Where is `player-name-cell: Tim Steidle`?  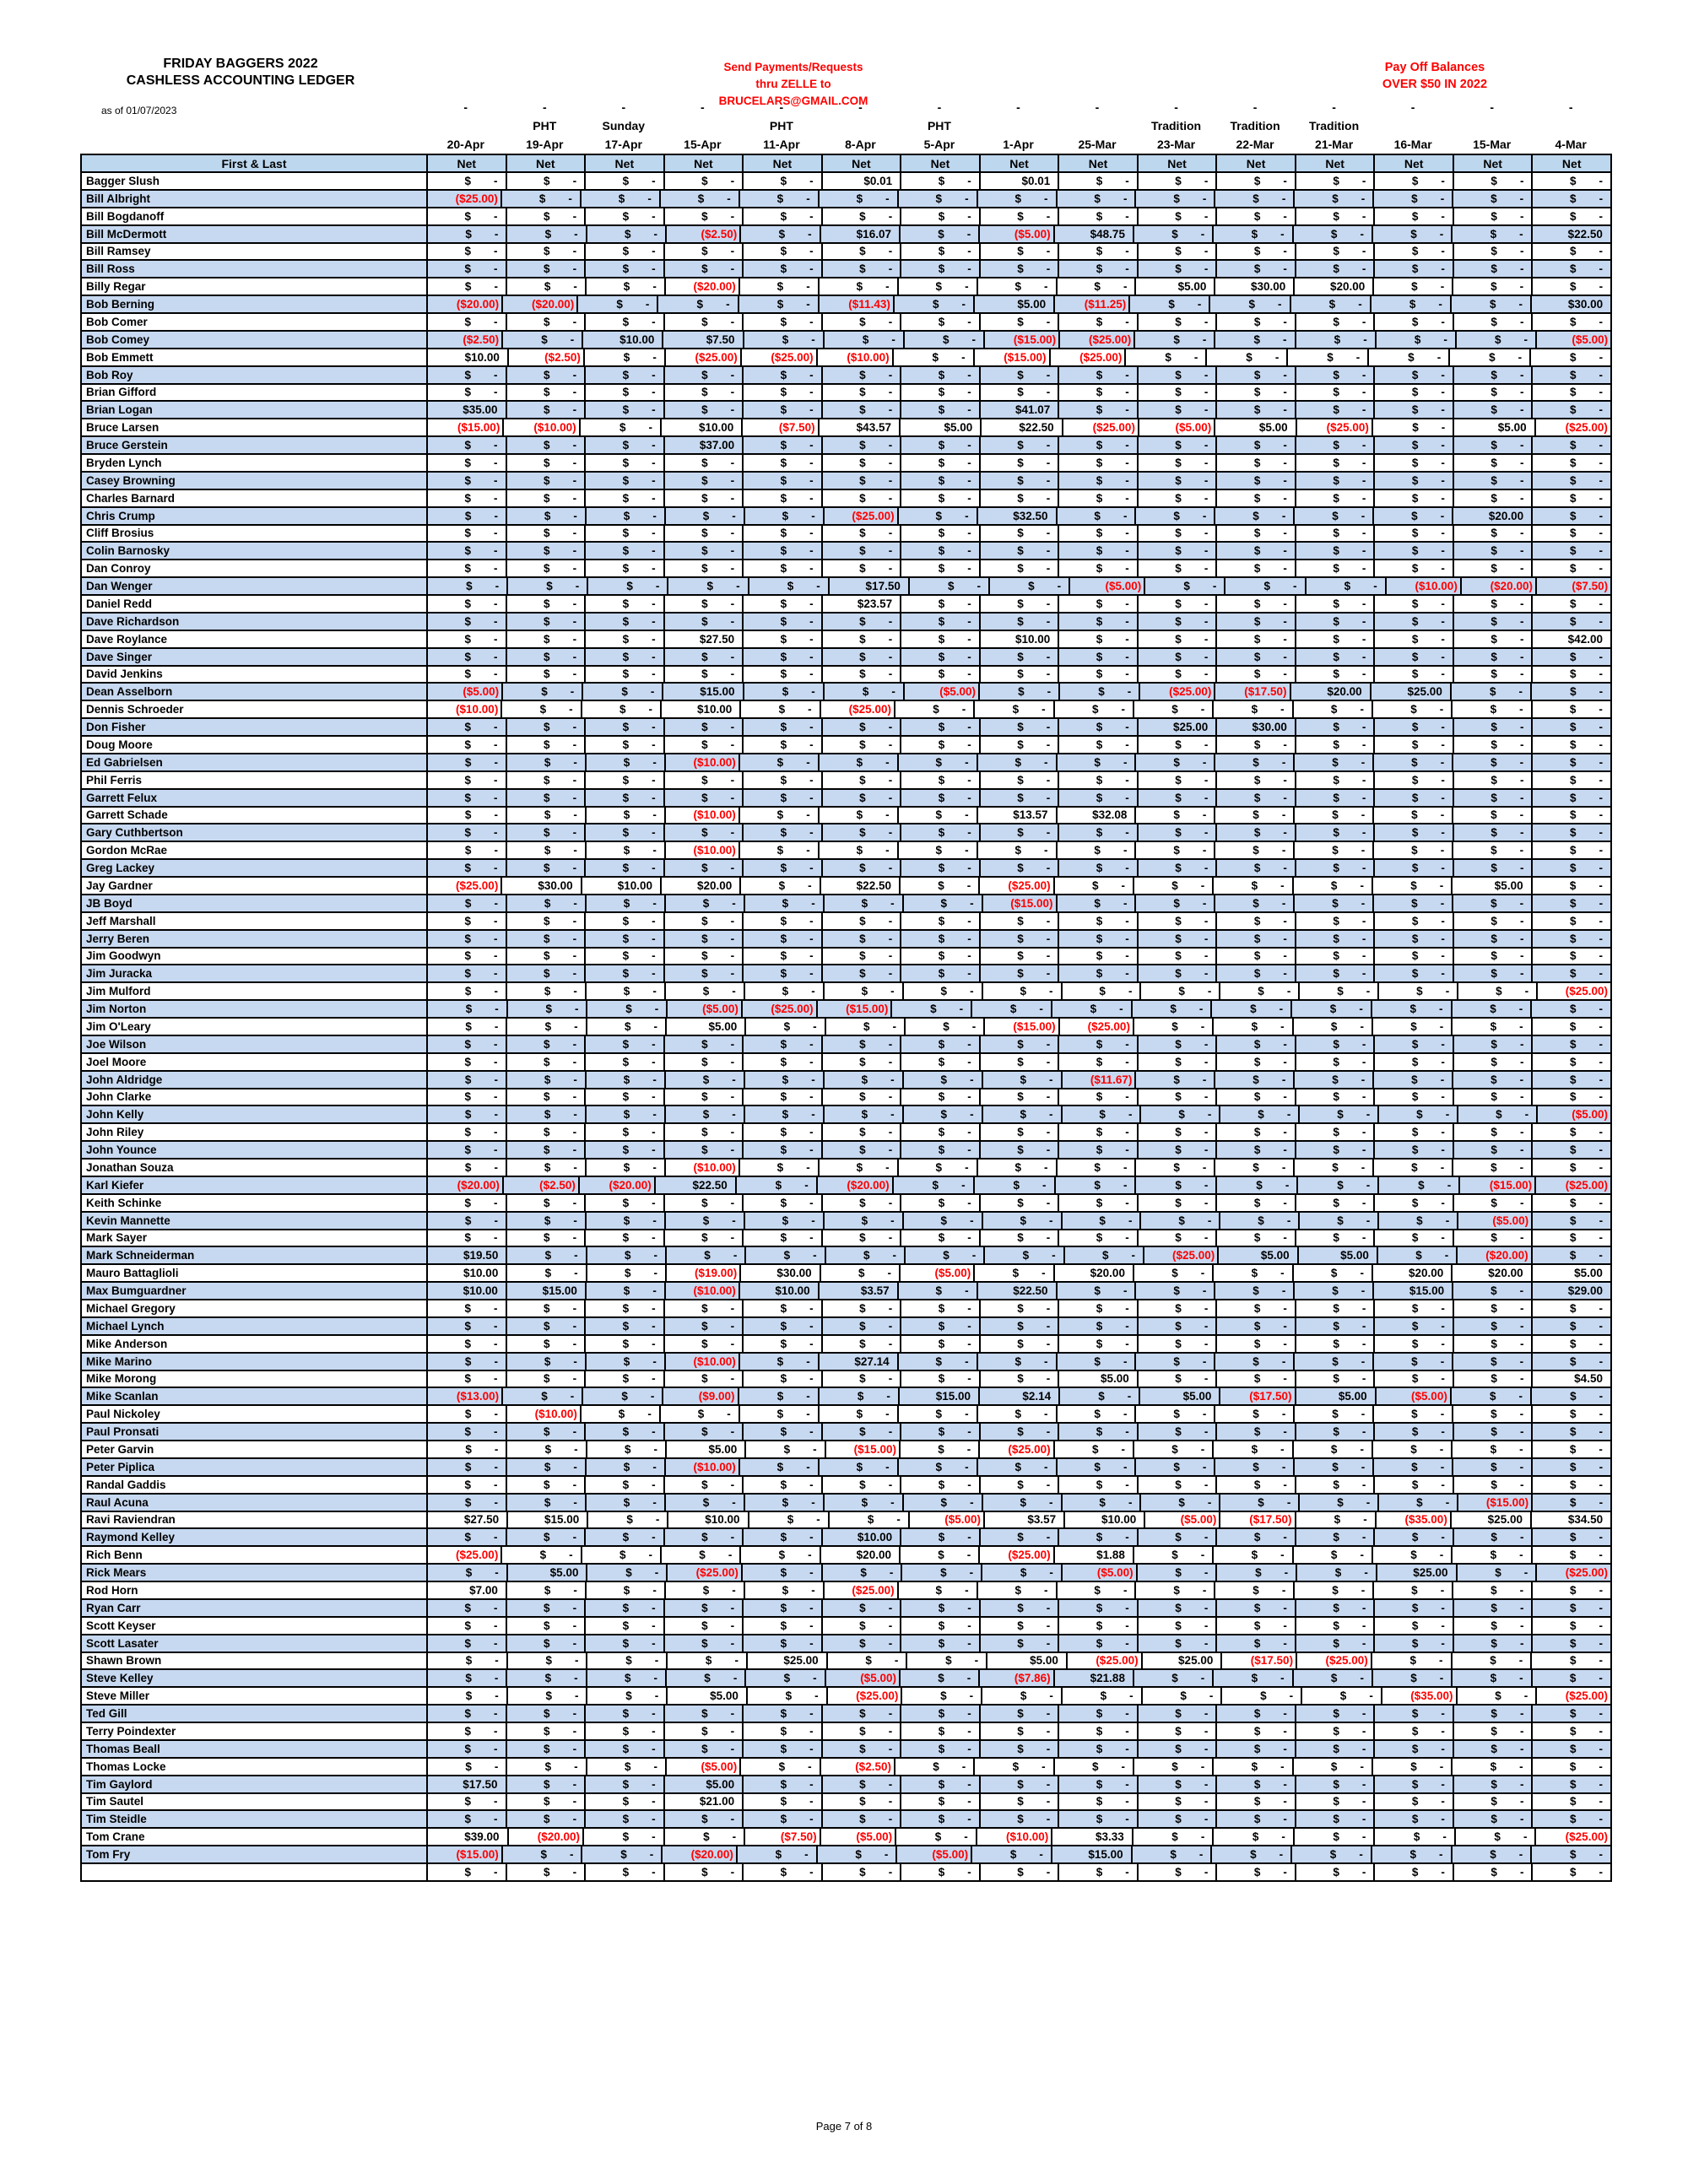 player-name-cell: Tim Steidle is located at coordinates (255, 1820).